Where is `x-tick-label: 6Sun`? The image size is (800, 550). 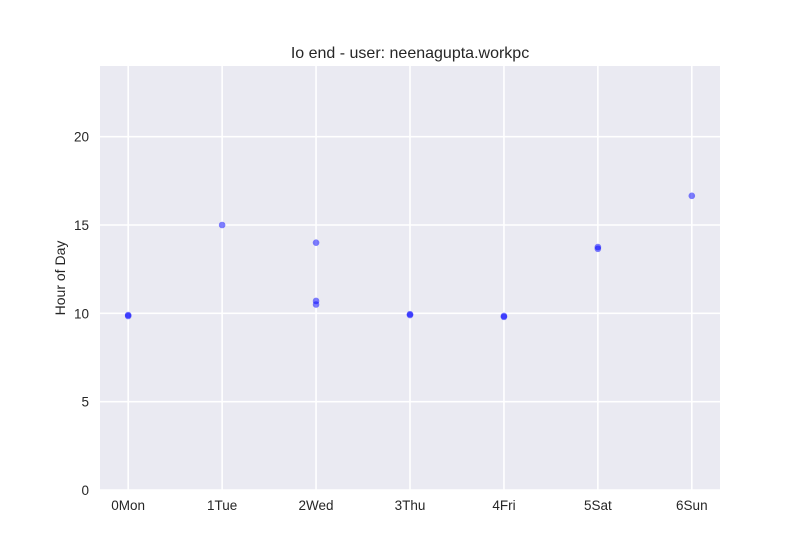
x-tick-label: 6Sun is located at coordinates (692, 505).